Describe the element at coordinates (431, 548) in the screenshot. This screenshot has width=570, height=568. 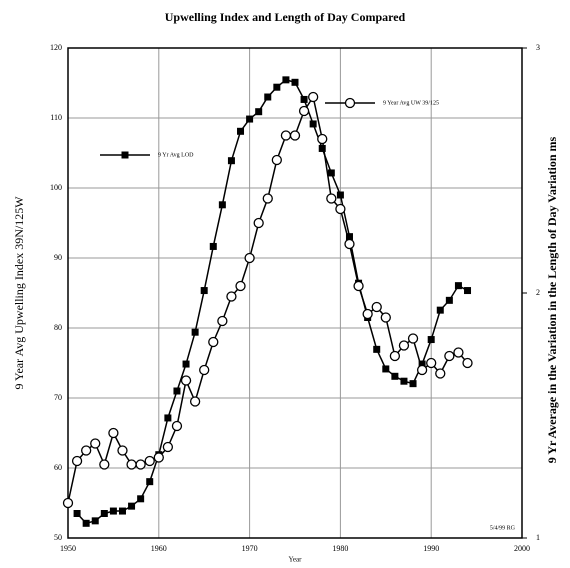
I see `x-tick-label: 1990` at that location.